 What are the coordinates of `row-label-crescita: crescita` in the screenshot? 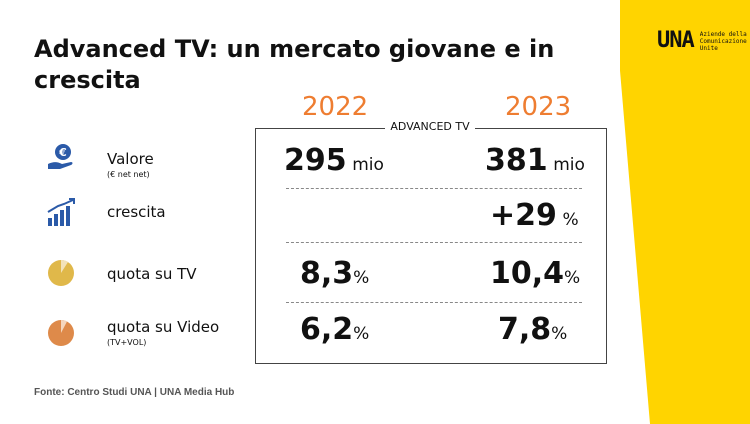 It's located at (136, 212).